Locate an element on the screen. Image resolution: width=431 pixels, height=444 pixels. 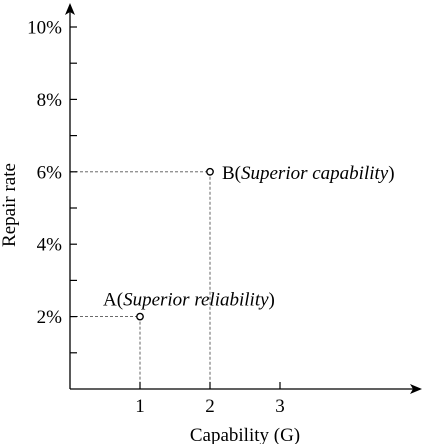
x-tick-label: 1 is located at coordinates (140, 406).